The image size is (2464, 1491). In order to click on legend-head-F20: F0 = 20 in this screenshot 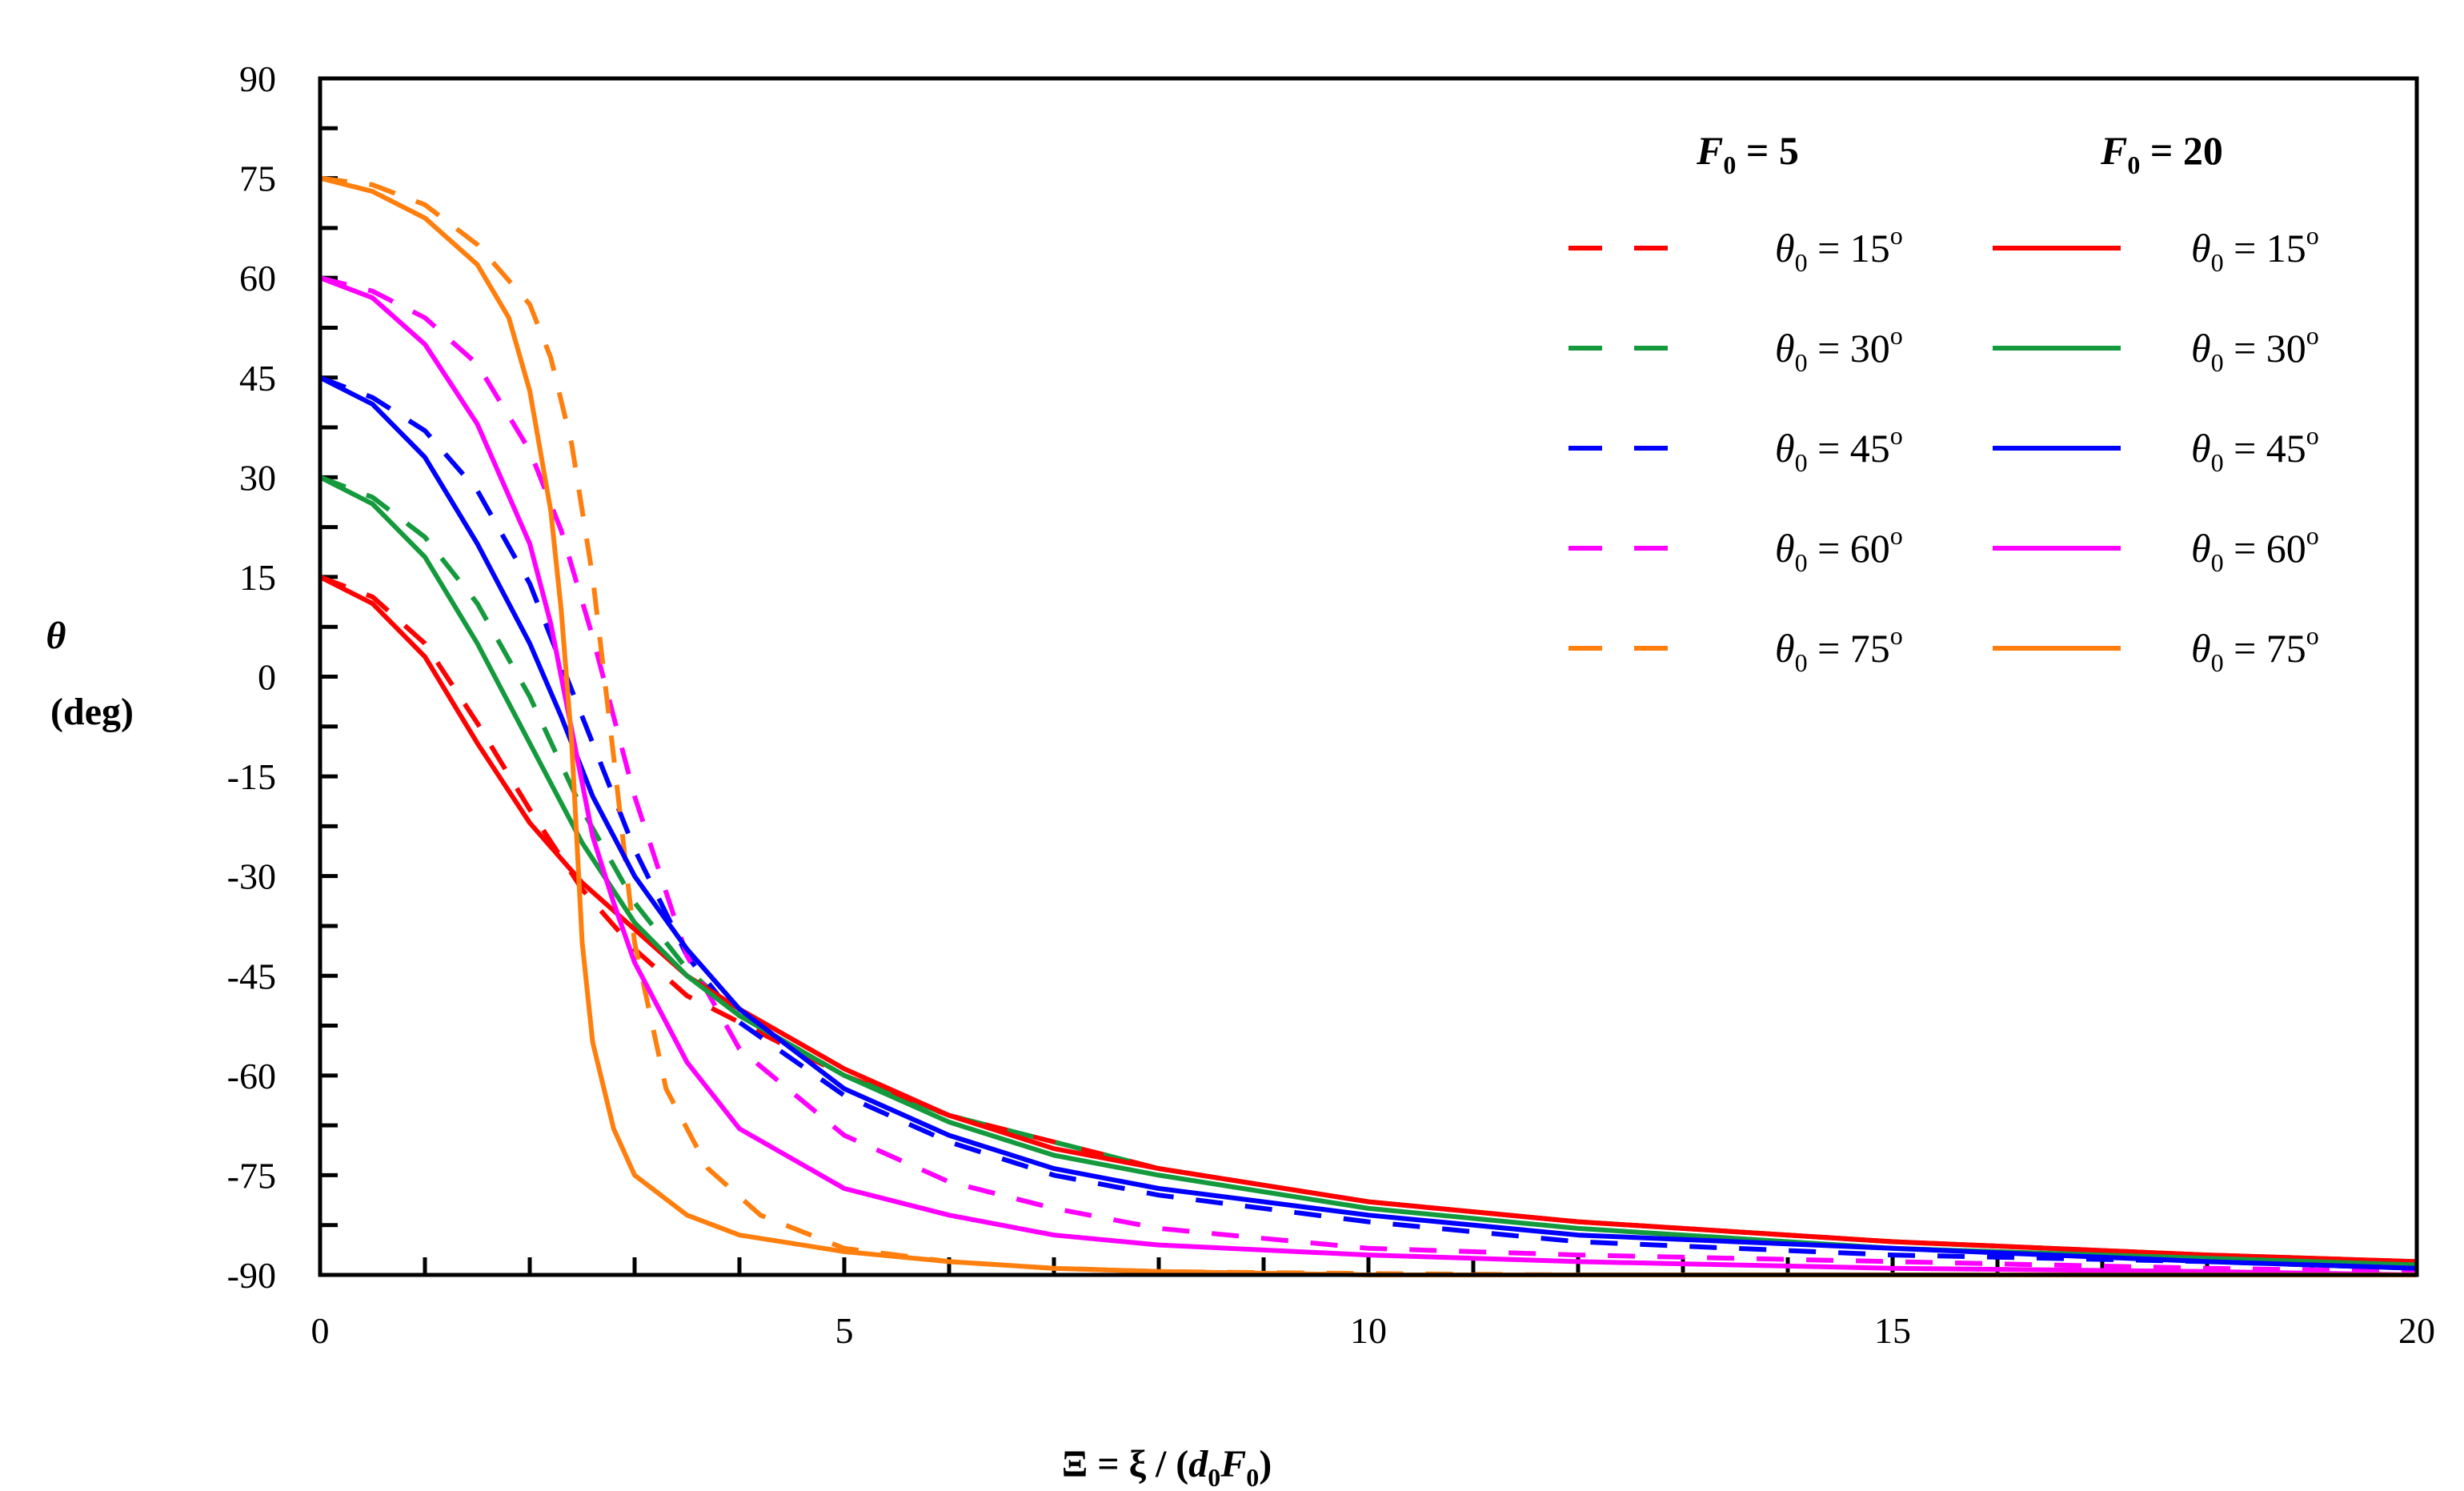, I will do `click(2162, 153)`.